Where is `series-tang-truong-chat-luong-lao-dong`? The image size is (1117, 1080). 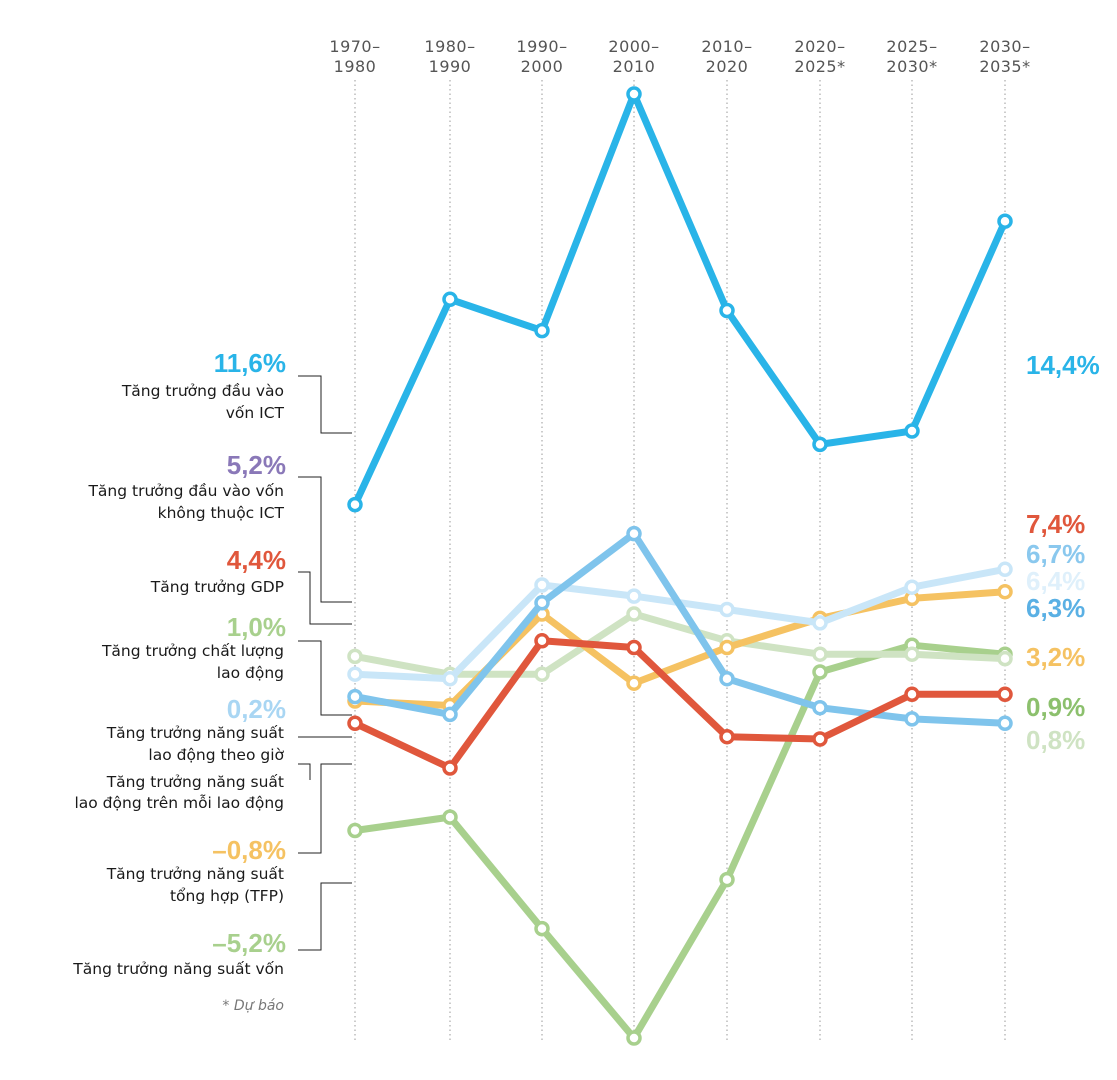 series-tang-truong-chat-luong-lao-dong is located at coordinates (680, 644).